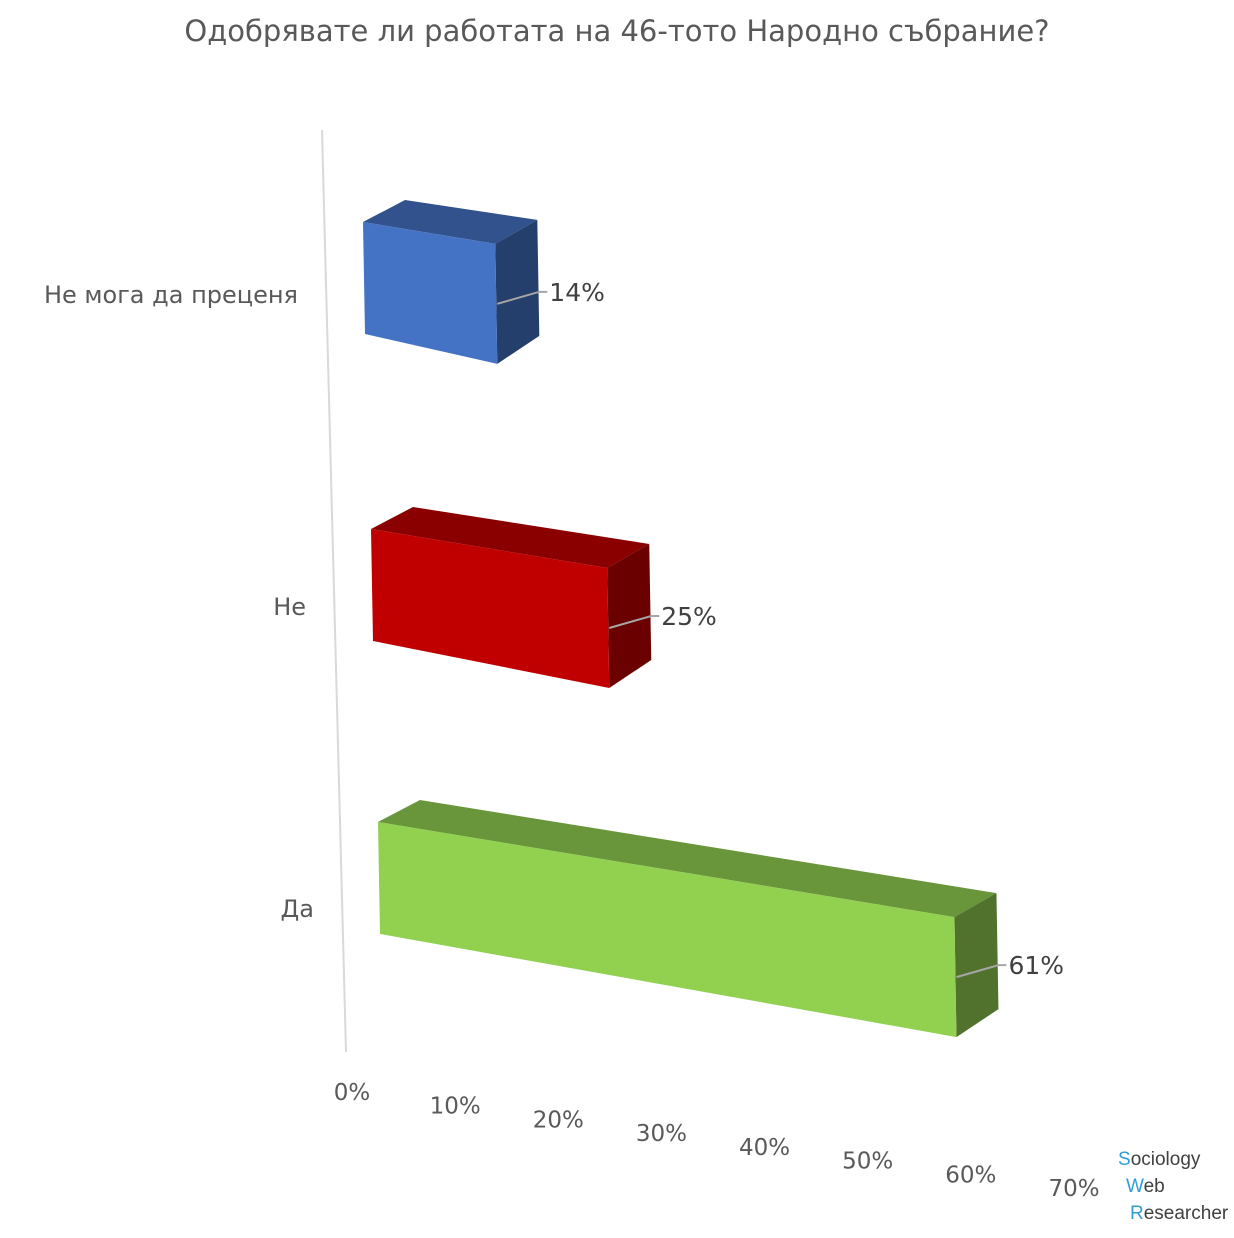 The width and height of the screenshot is (1234, 1238). Describe the element at coordinates (661, 1134) in the screenshot. I see `x-tick-label: 30%` at that location.